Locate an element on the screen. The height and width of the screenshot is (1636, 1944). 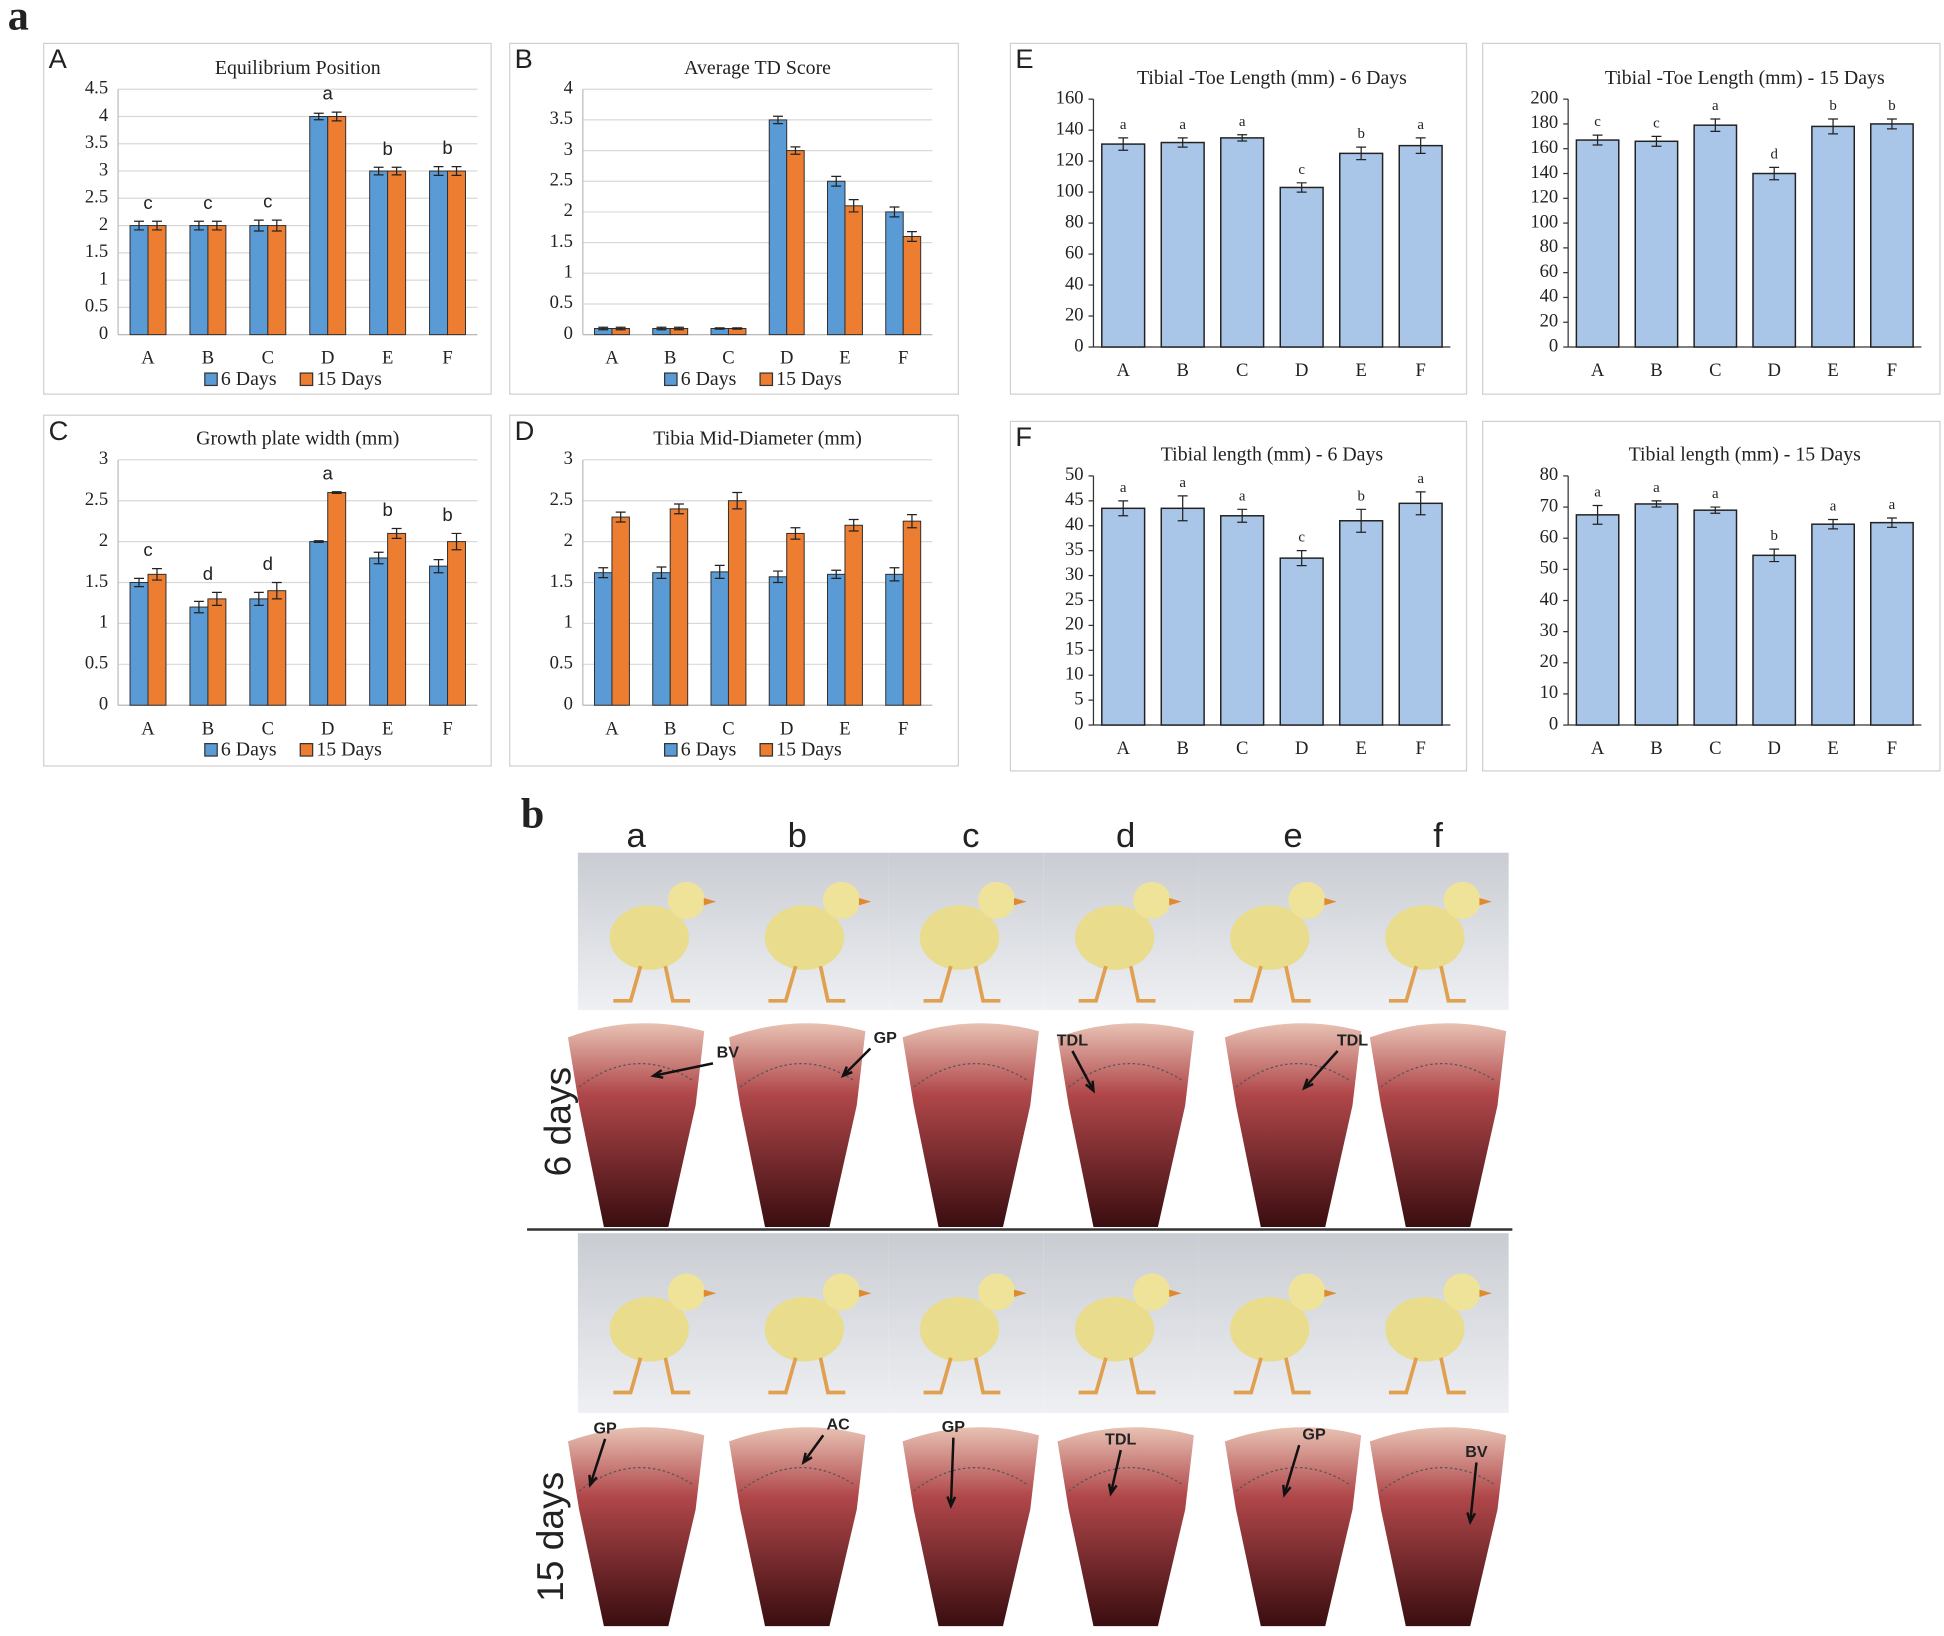
y-tick-label: 45 is located at coordinates (1074, 499).